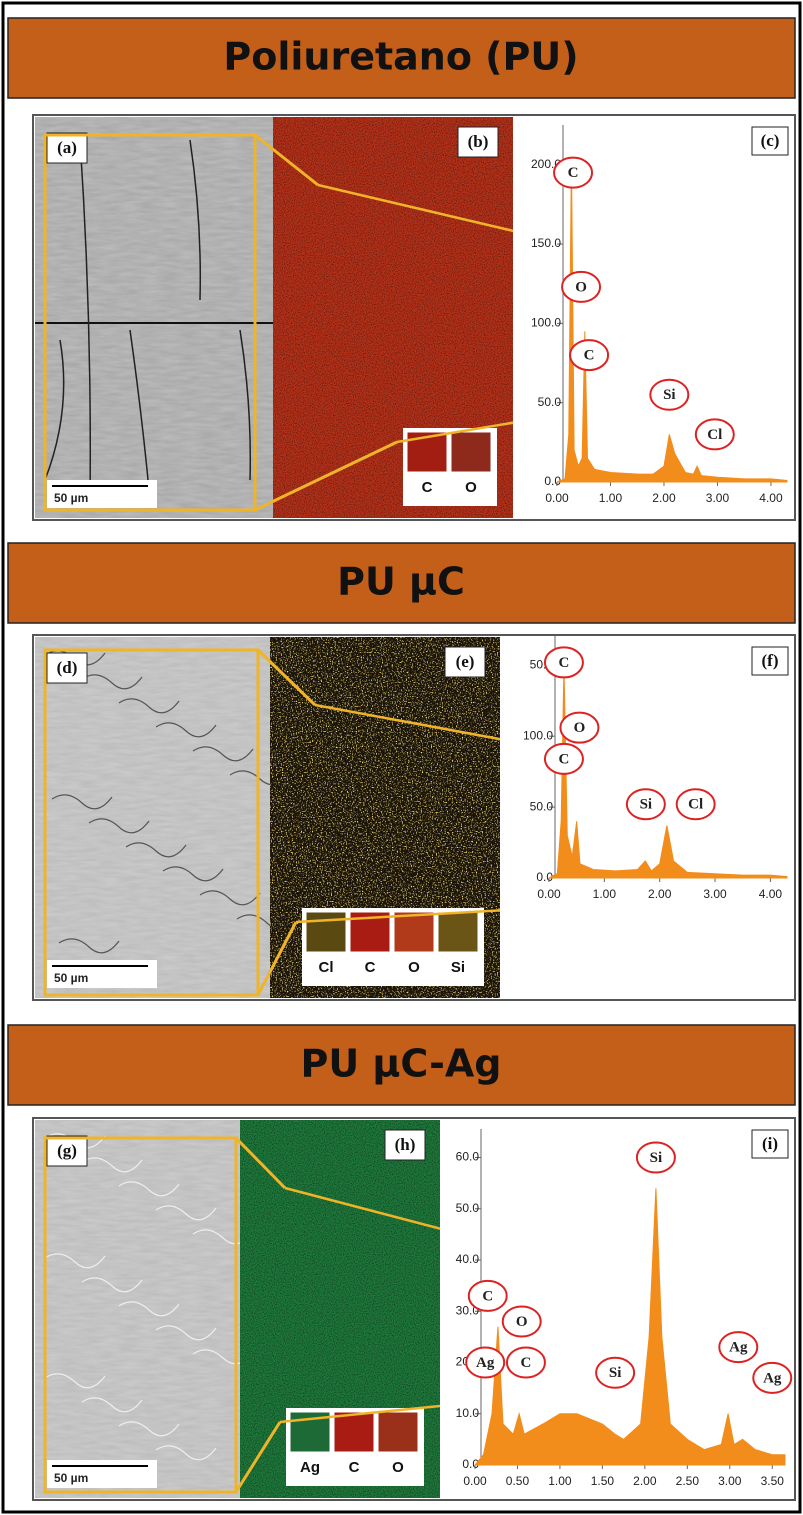  I want to click on y-tick-label: 100.0, so click(538, 735).